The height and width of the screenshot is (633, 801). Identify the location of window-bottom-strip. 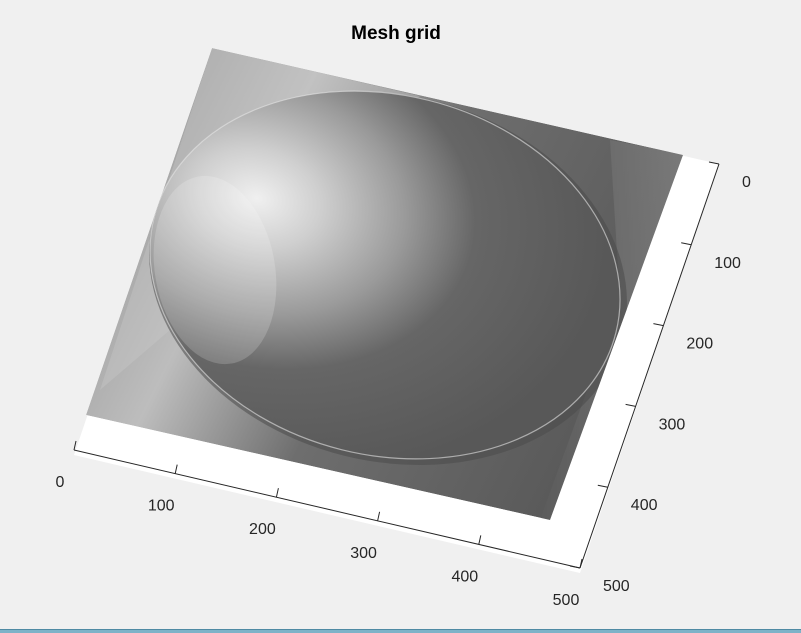
(400, 631).